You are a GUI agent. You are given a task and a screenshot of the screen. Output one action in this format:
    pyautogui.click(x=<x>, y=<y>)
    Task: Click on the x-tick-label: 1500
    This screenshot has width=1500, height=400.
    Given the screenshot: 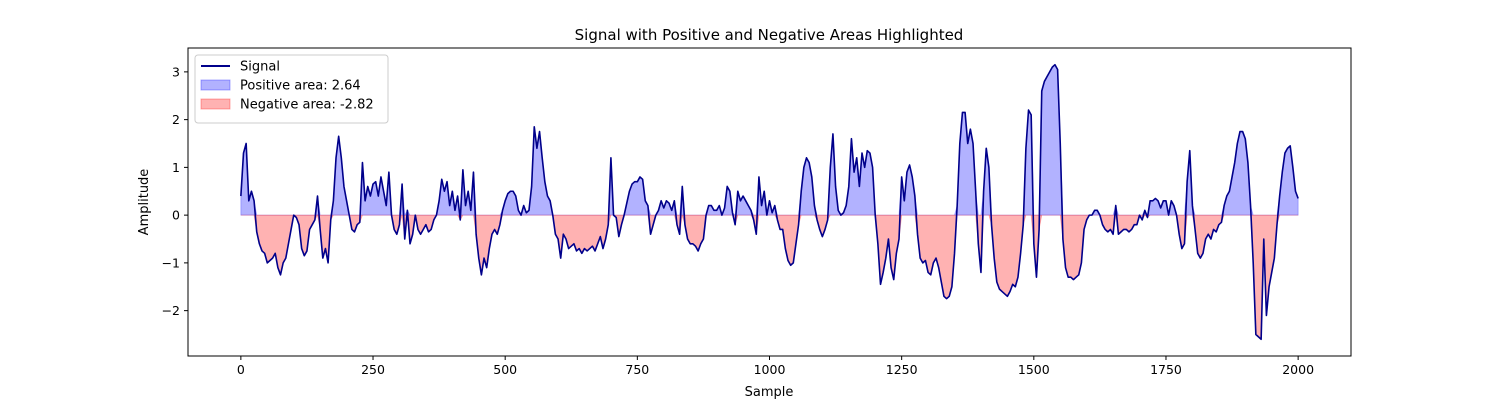 What is the action you would take?
    pyautogui.click(x=1034, y=369)
    